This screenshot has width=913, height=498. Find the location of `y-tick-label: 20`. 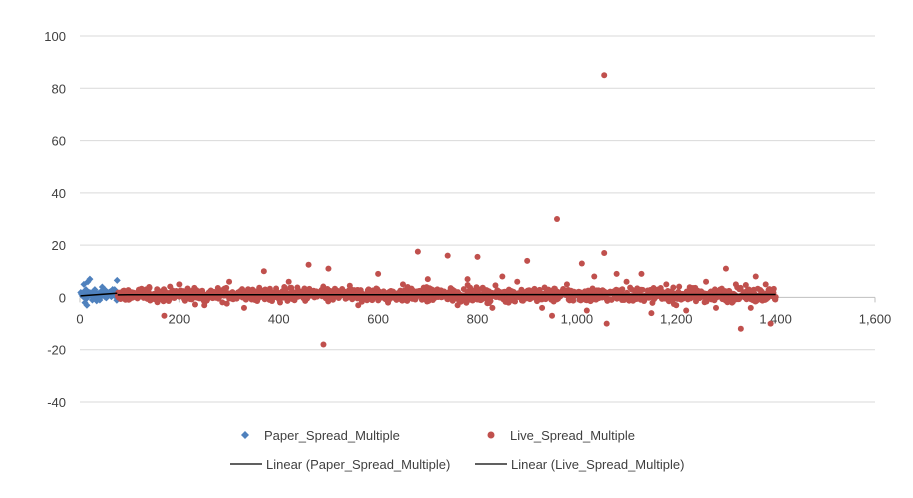

y-tick-label: 20 is located at coordinates (59, 245).